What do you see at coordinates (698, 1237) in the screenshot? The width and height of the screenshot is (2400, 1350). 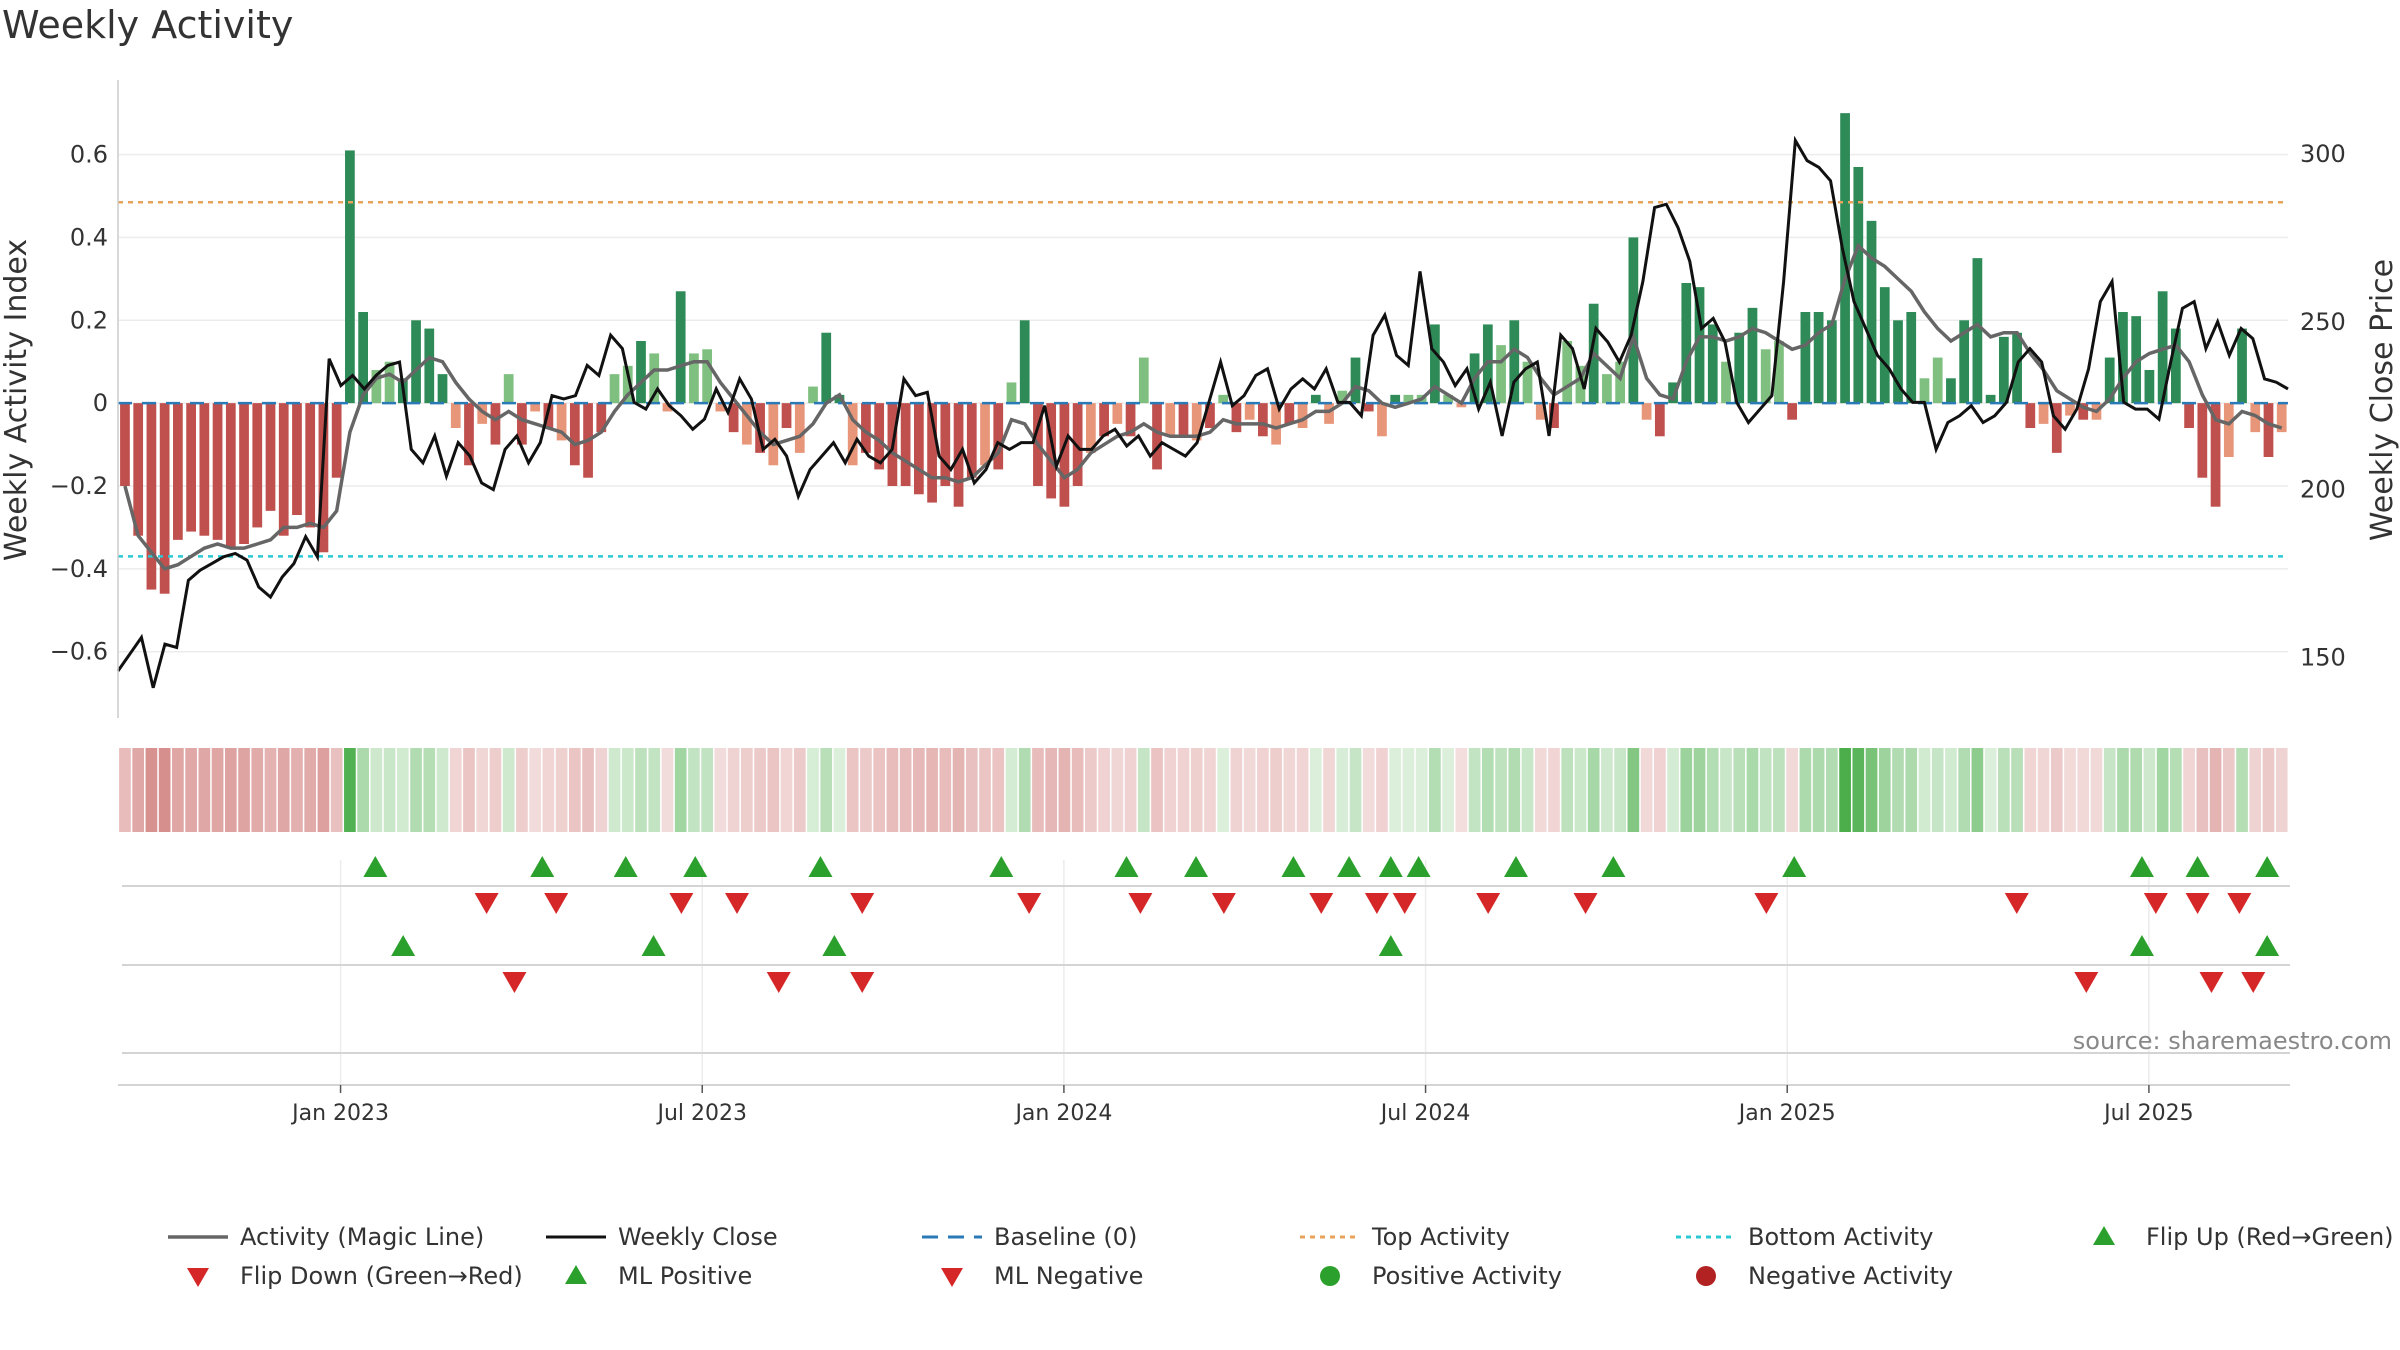 I see `legend-label: Weekly Close` at bounding box center [698, 1237].